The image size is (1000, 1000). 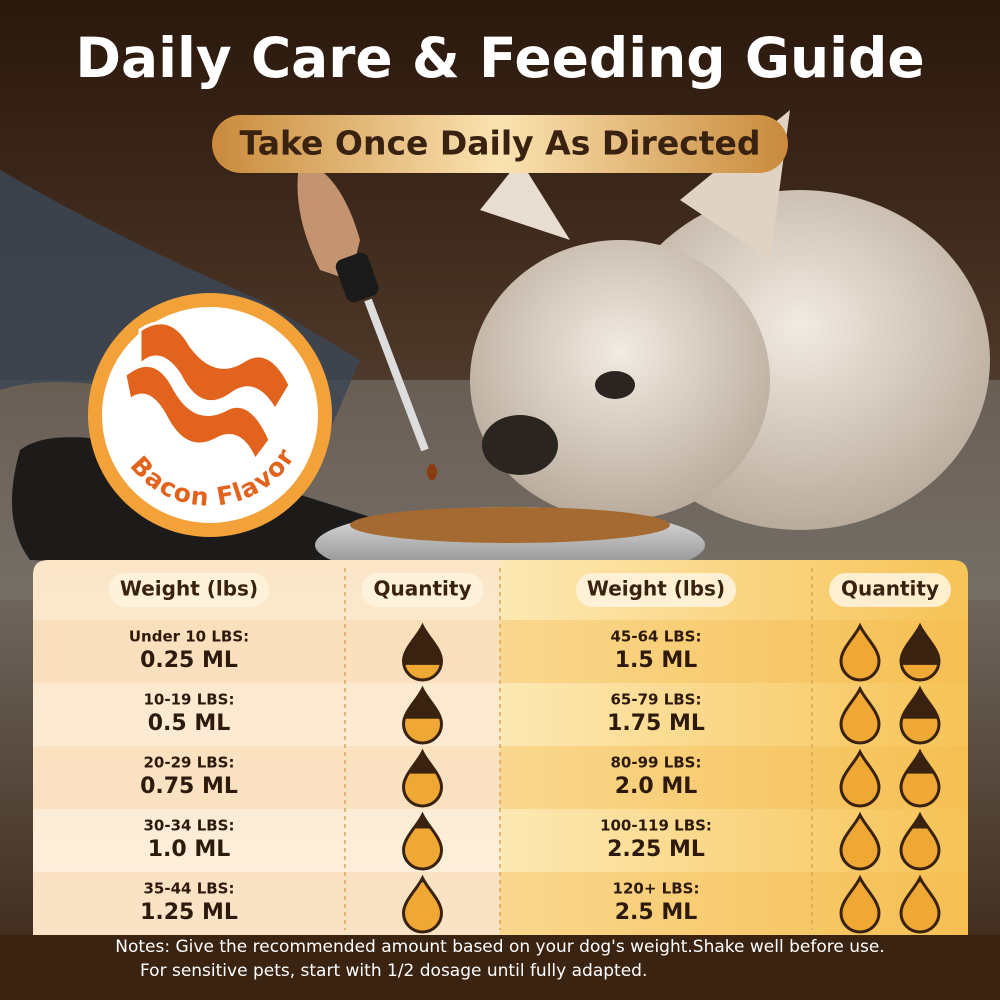 What do you see at coordinates (189, 700) in the screenshot?
I see `weight-label: 10-19 LBS:` at bounding box center [189, 700].